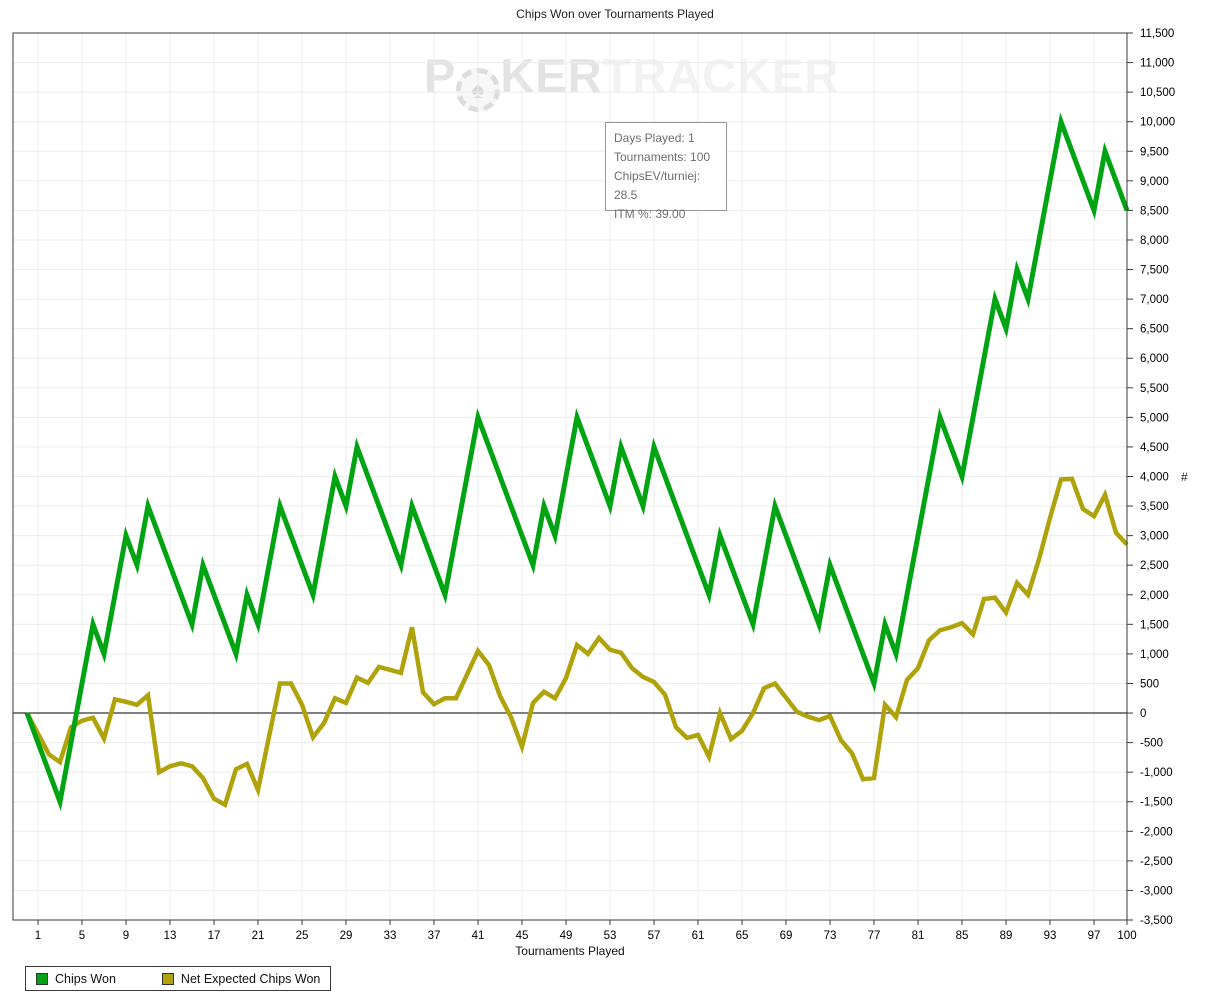 This screenshot has width=1205, height=1003. What do you see at coordinates (126, 936) in the screenshot?
I see `x-tick-label: 9` at bounding box center [126, 936].